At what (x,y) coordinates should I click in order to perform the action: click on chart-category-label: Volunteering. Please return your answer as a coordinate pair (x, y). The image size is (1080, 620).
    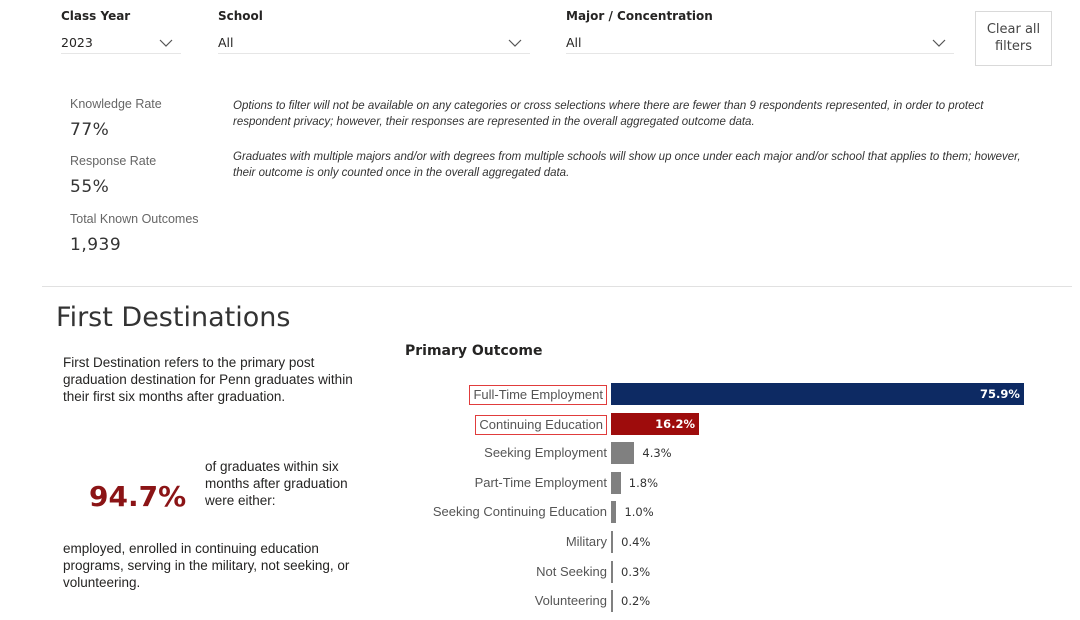
    Looking at the image, I should click on (570, 601).